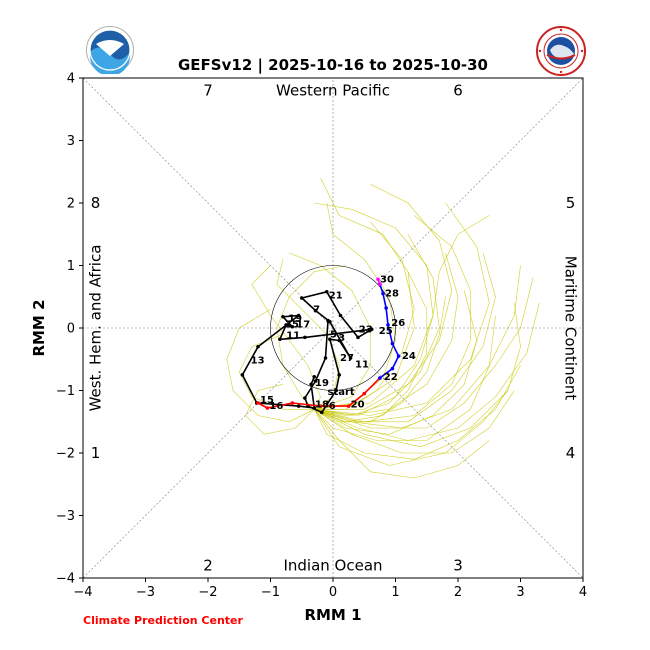 This screenshot has height=650, width=650. What do you see at coordinates (333, 91) in the screenshot?
I see `region-label-top: Western Pacific` at bounding box center [333, 91].